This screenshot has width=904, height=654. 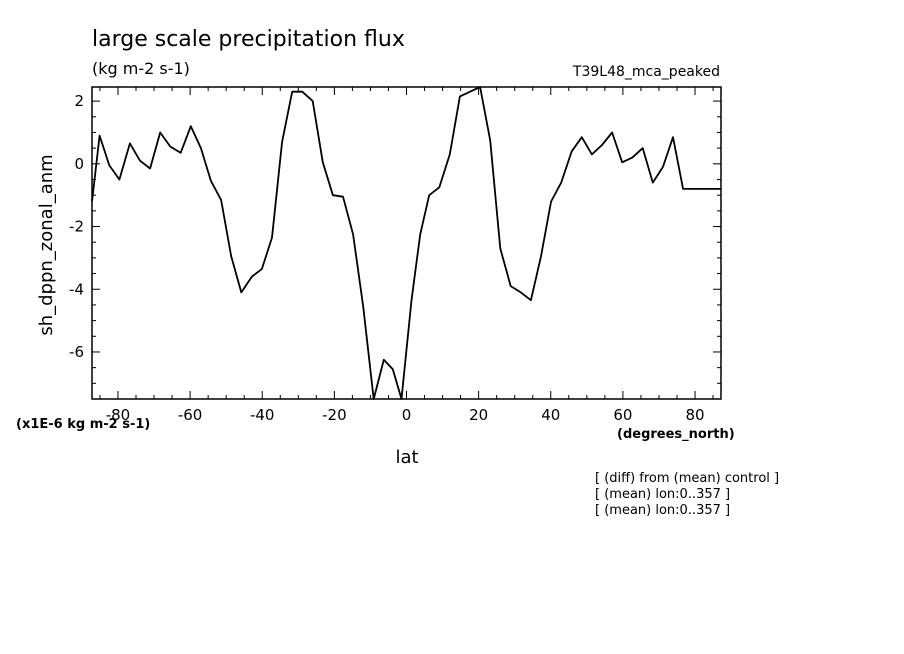 I want to click on x-tick-label: 80, so click(x=694, y=415).